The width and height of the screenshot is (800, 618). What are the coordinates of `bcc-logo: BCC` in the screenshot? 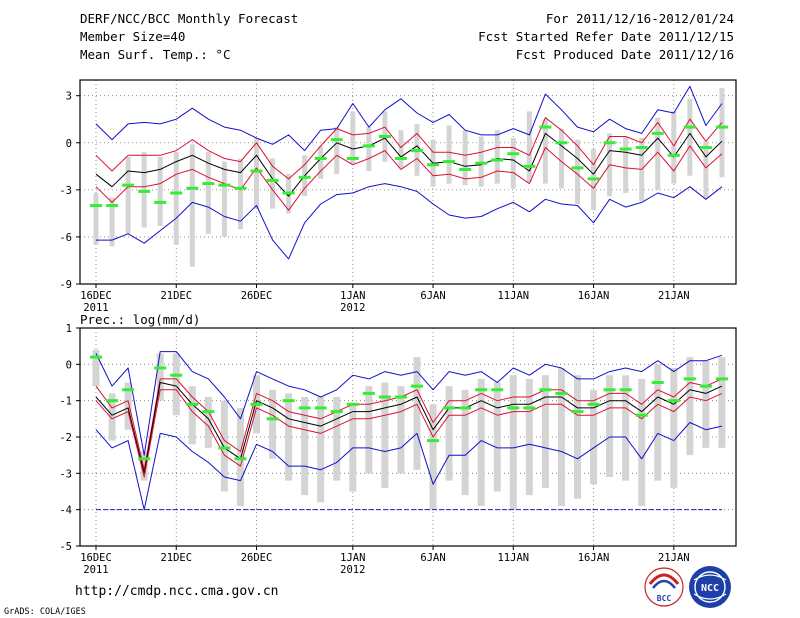 It's located at (664, 587).